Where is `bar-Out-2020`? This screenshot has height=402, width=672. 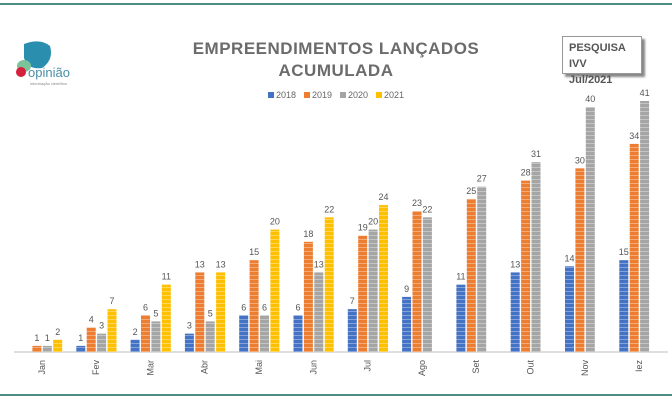
bar-Out-2020 is located at coordinates (536, 257).